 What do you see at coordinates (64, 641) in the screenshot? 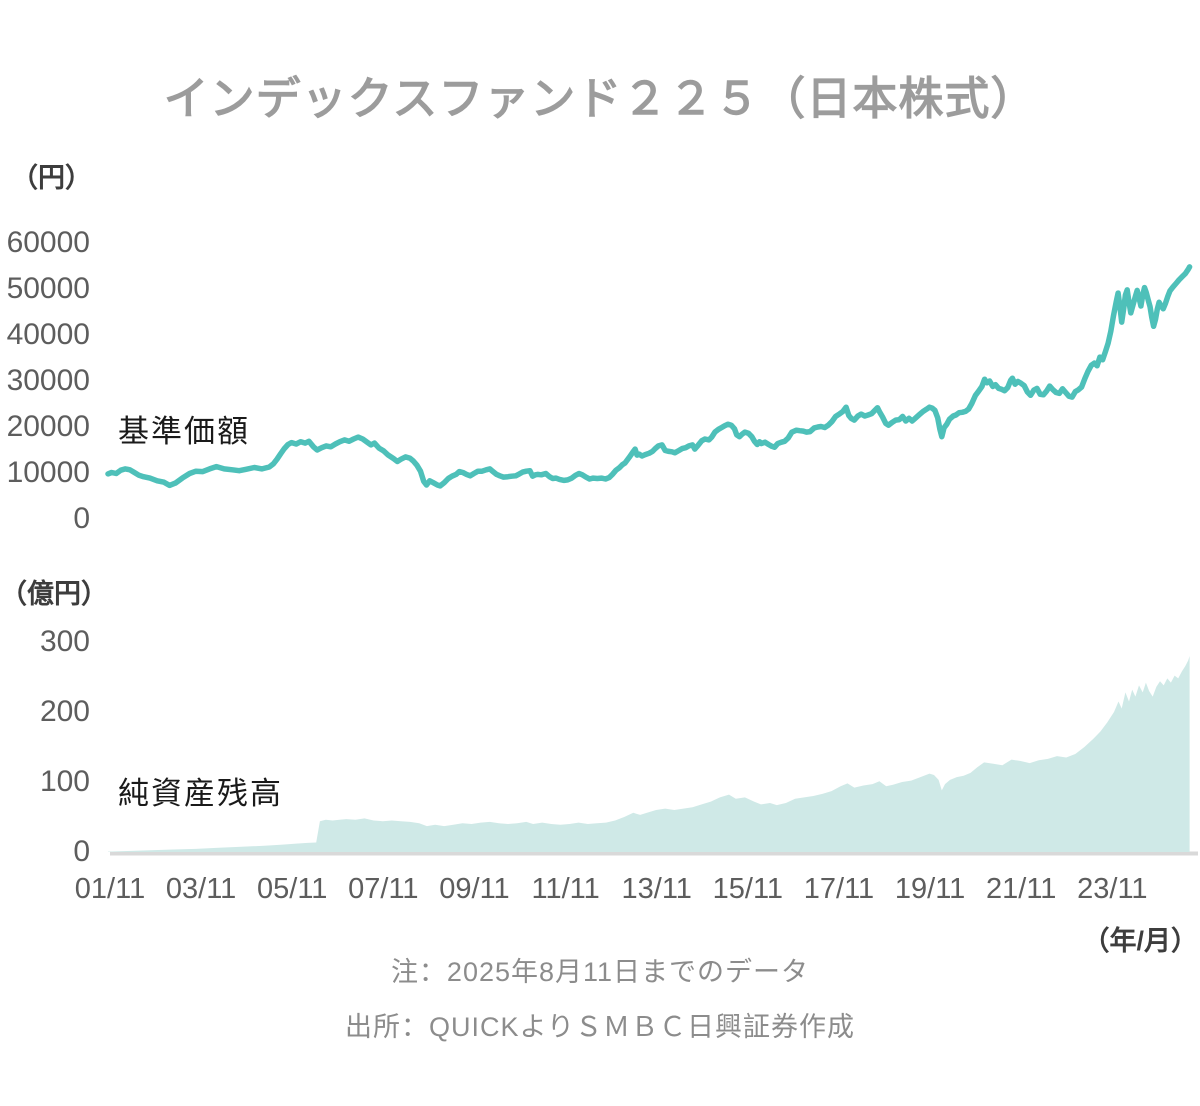
I see `aum-y-tick-label: 300` at bounding box center [64, 641].